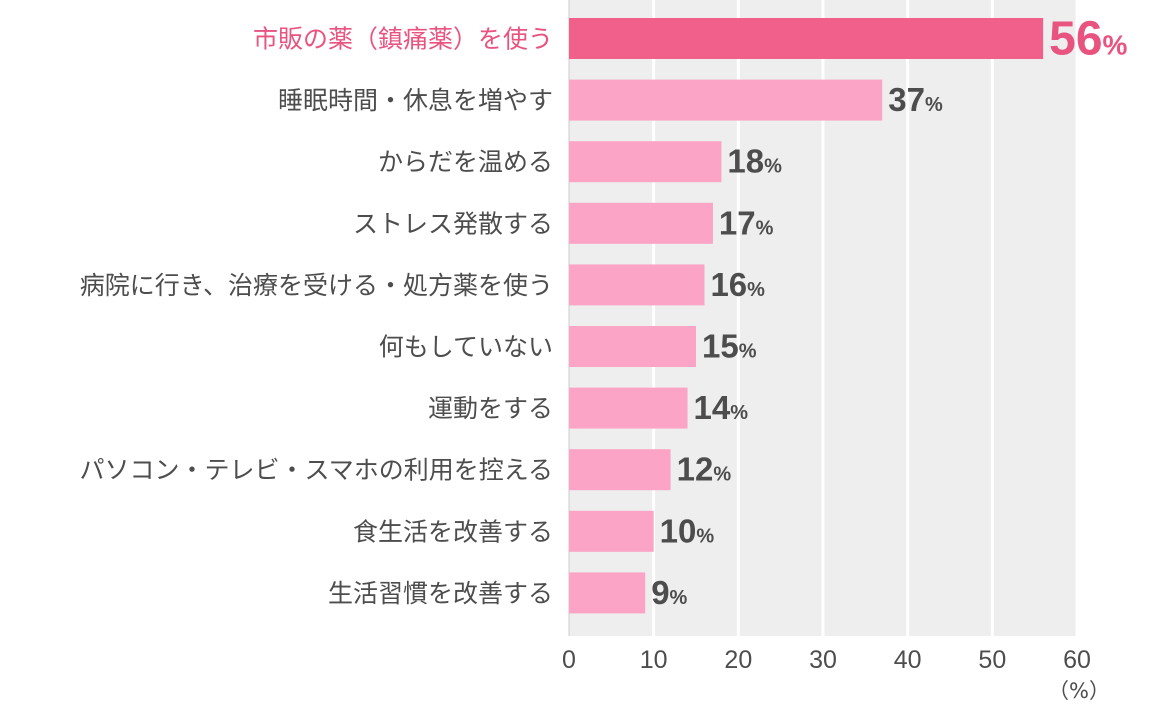 The height and width of the screenshot is (708, 1157). I want to click on data-label: 9%, so click(669, 592).